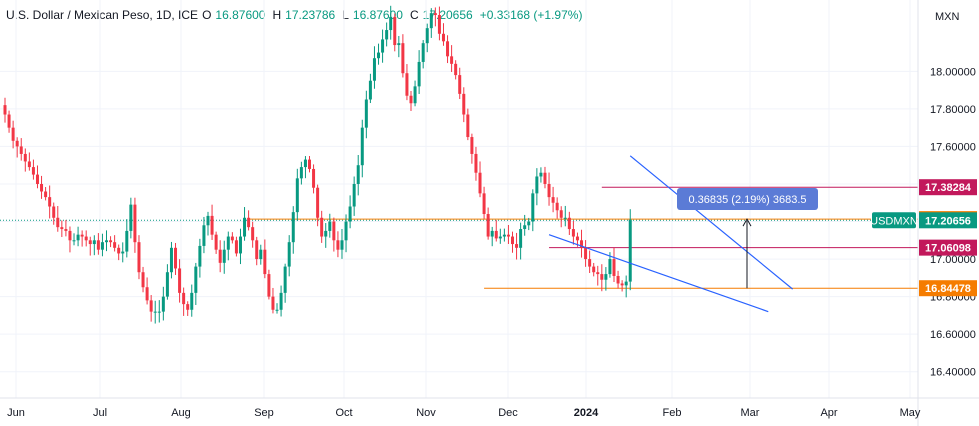  Describe the element at coordinates (672, 413) in the screenshot. I see `x-tick-label: Feb` at that location.